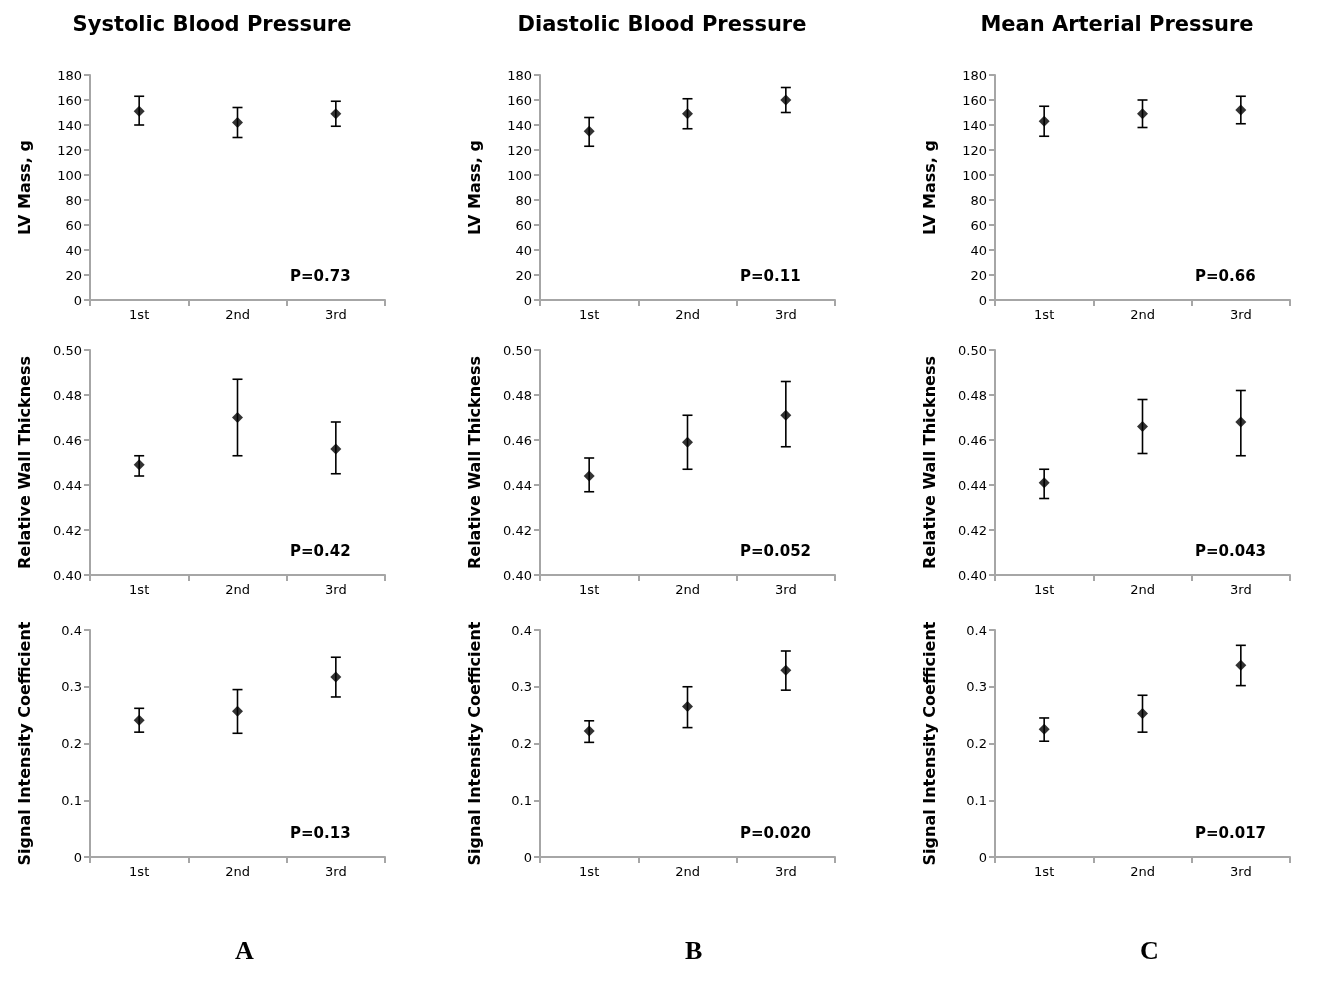  I want to click on text: A, so click(244, 950).